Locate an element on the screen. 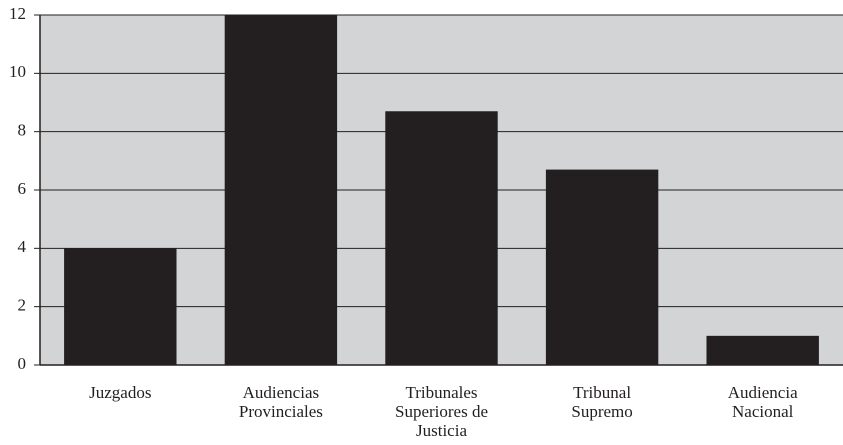  x-tick-label: Audiencias Provinciales is located at coordinates (280, 402).